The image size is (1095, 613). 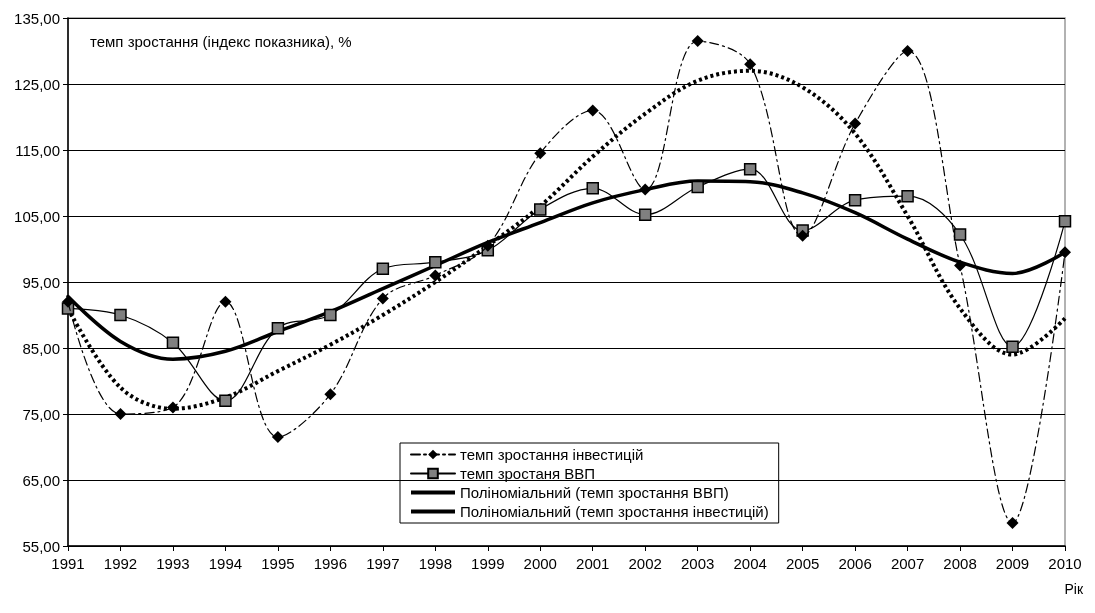 What do you see at coordinates (41, 480) in the screenshot?
I see `y-tick-label: 65,00` at bounding box center [41, 480].